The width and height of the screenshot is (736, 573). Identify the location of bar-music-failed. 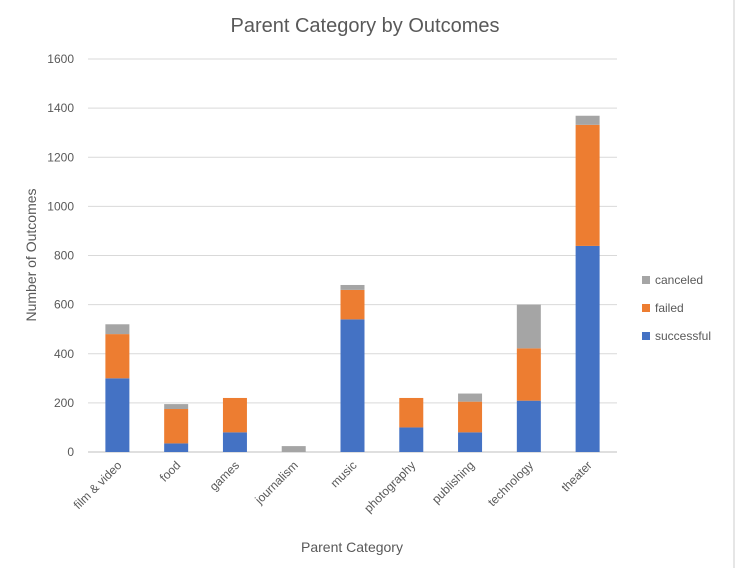
(352, 304).